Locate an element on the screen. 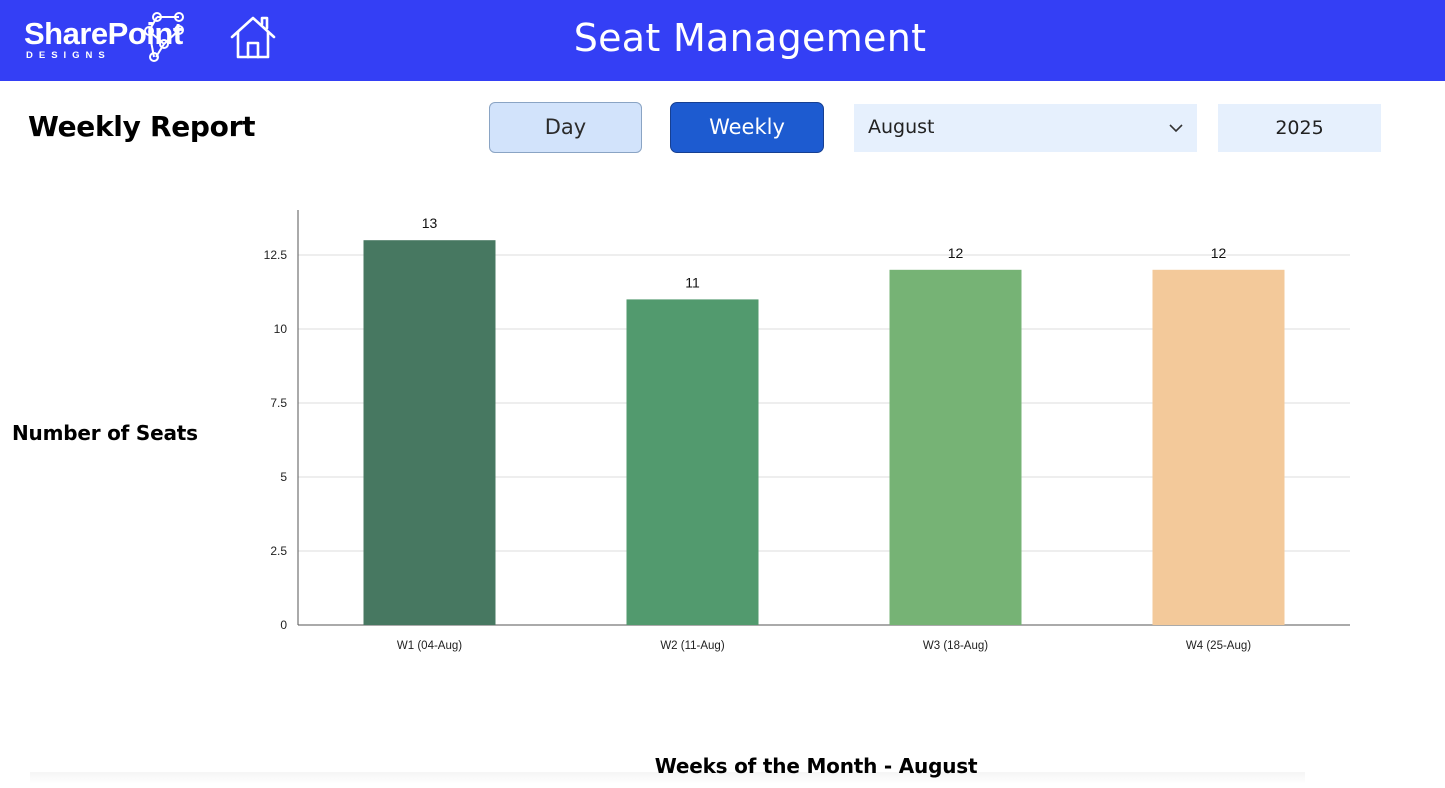 This screenshot has height=788, width=1445. bottom-divider is located at coordinates (667, 778).